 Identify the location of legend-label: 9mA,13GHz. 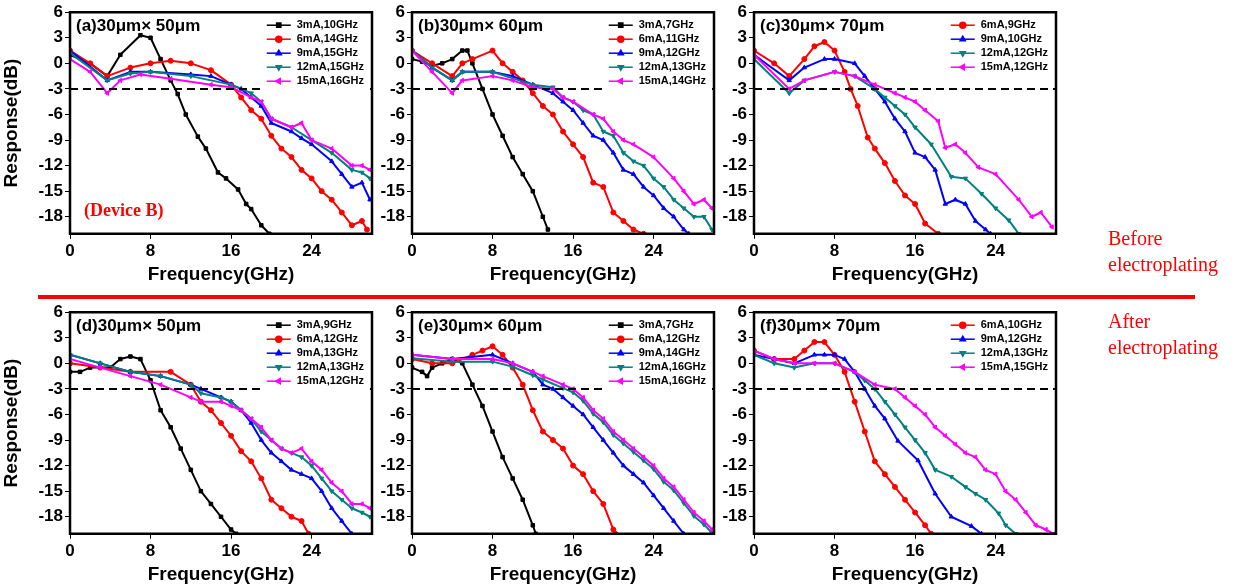
(327, 352).